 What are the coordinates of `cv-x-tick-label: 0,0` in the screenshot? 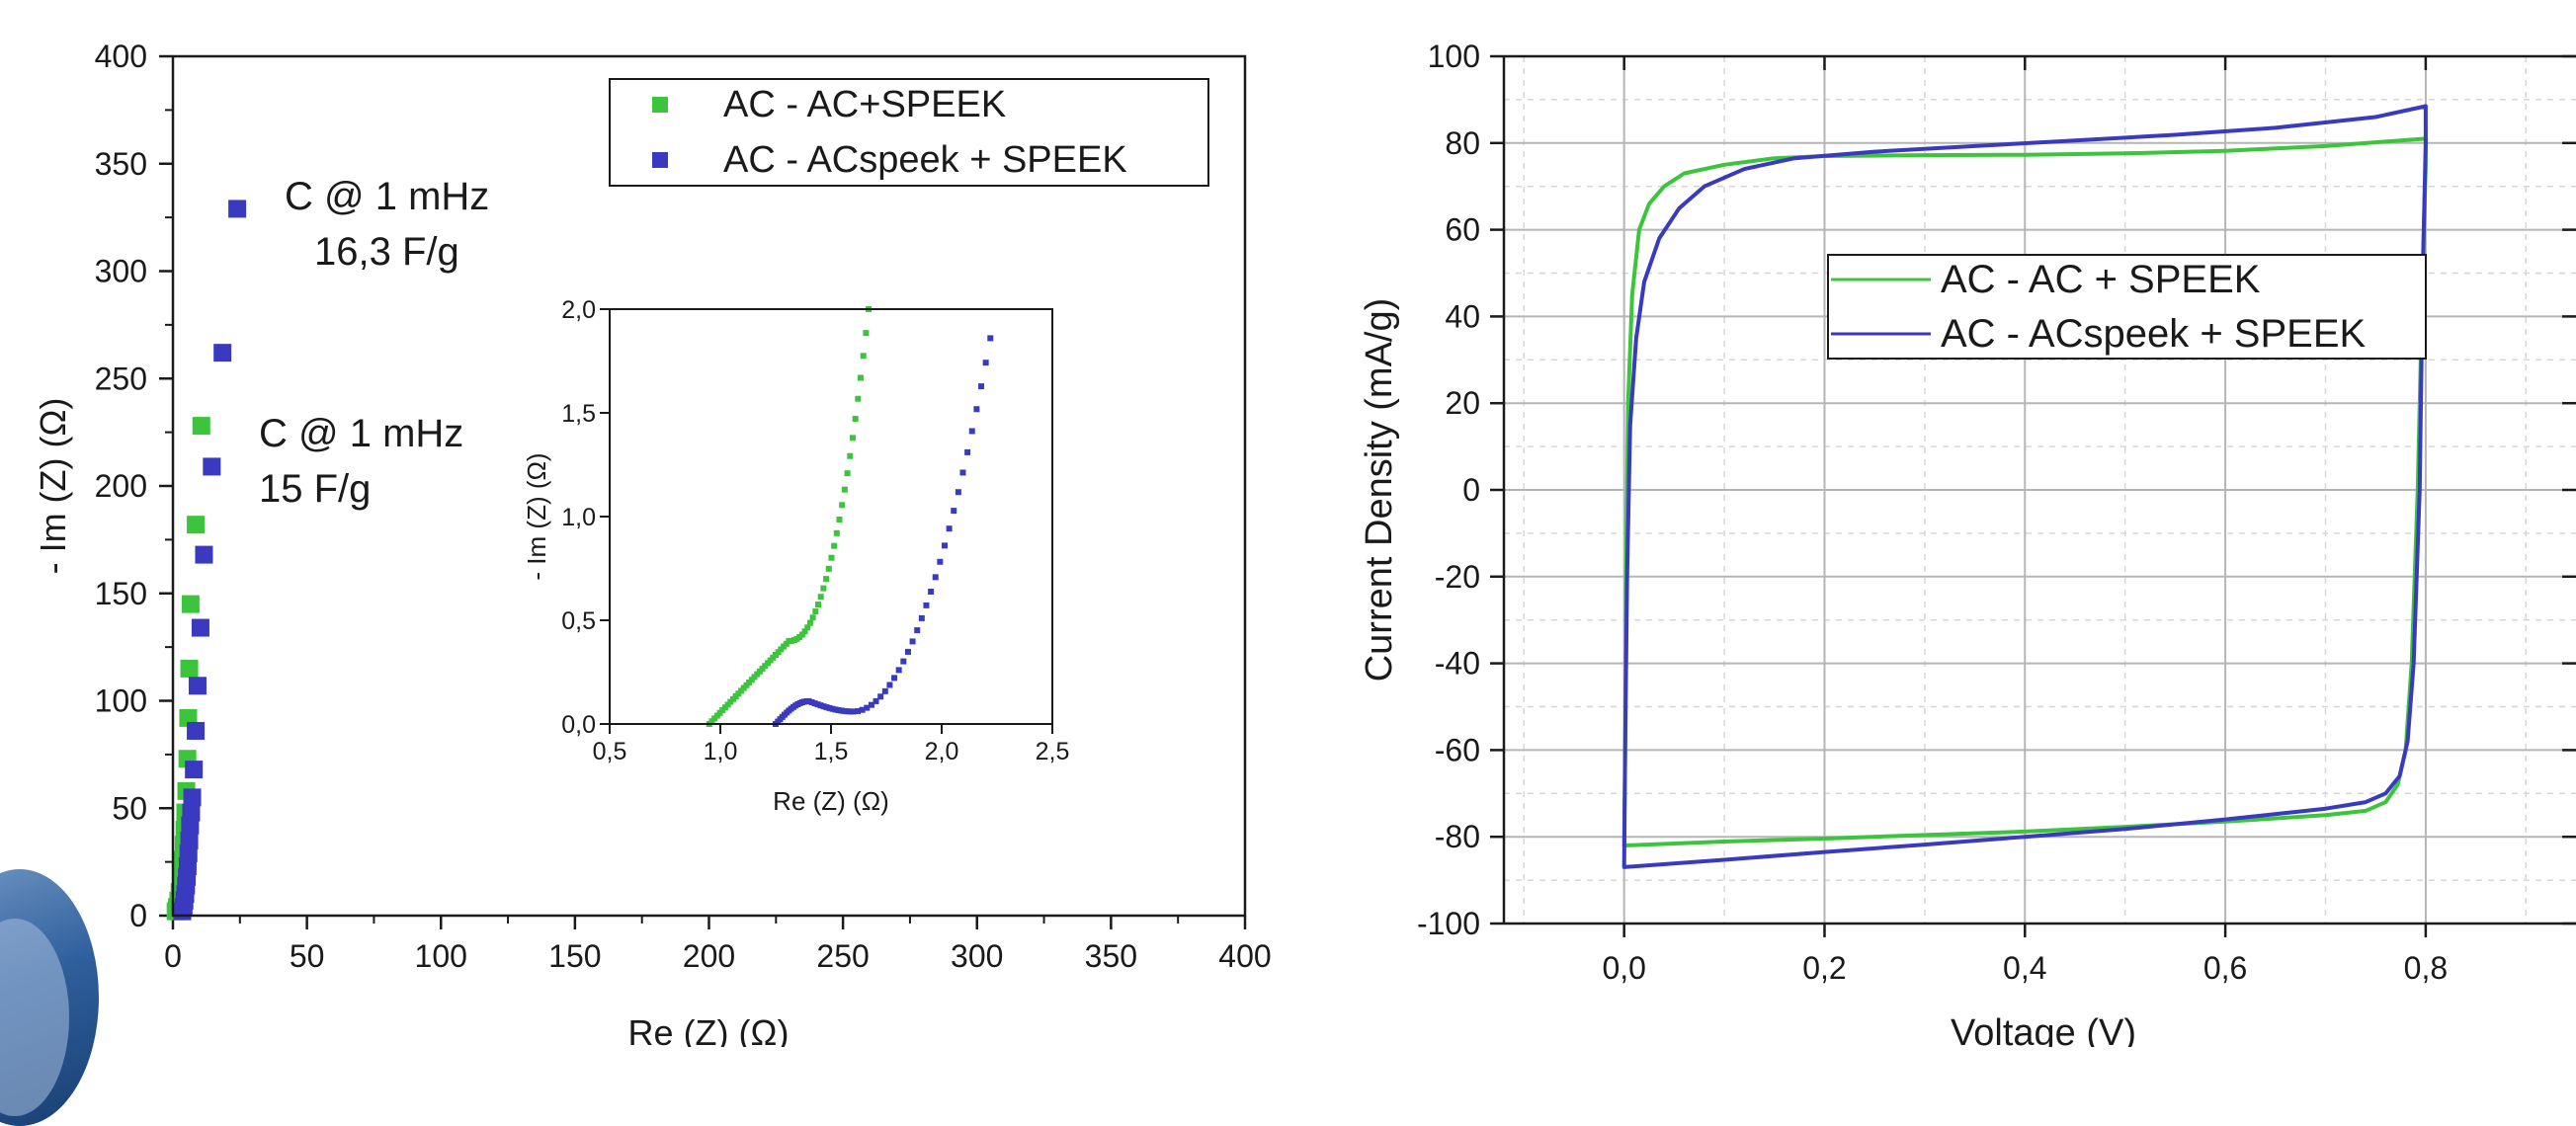 It's located at (1623, 968).